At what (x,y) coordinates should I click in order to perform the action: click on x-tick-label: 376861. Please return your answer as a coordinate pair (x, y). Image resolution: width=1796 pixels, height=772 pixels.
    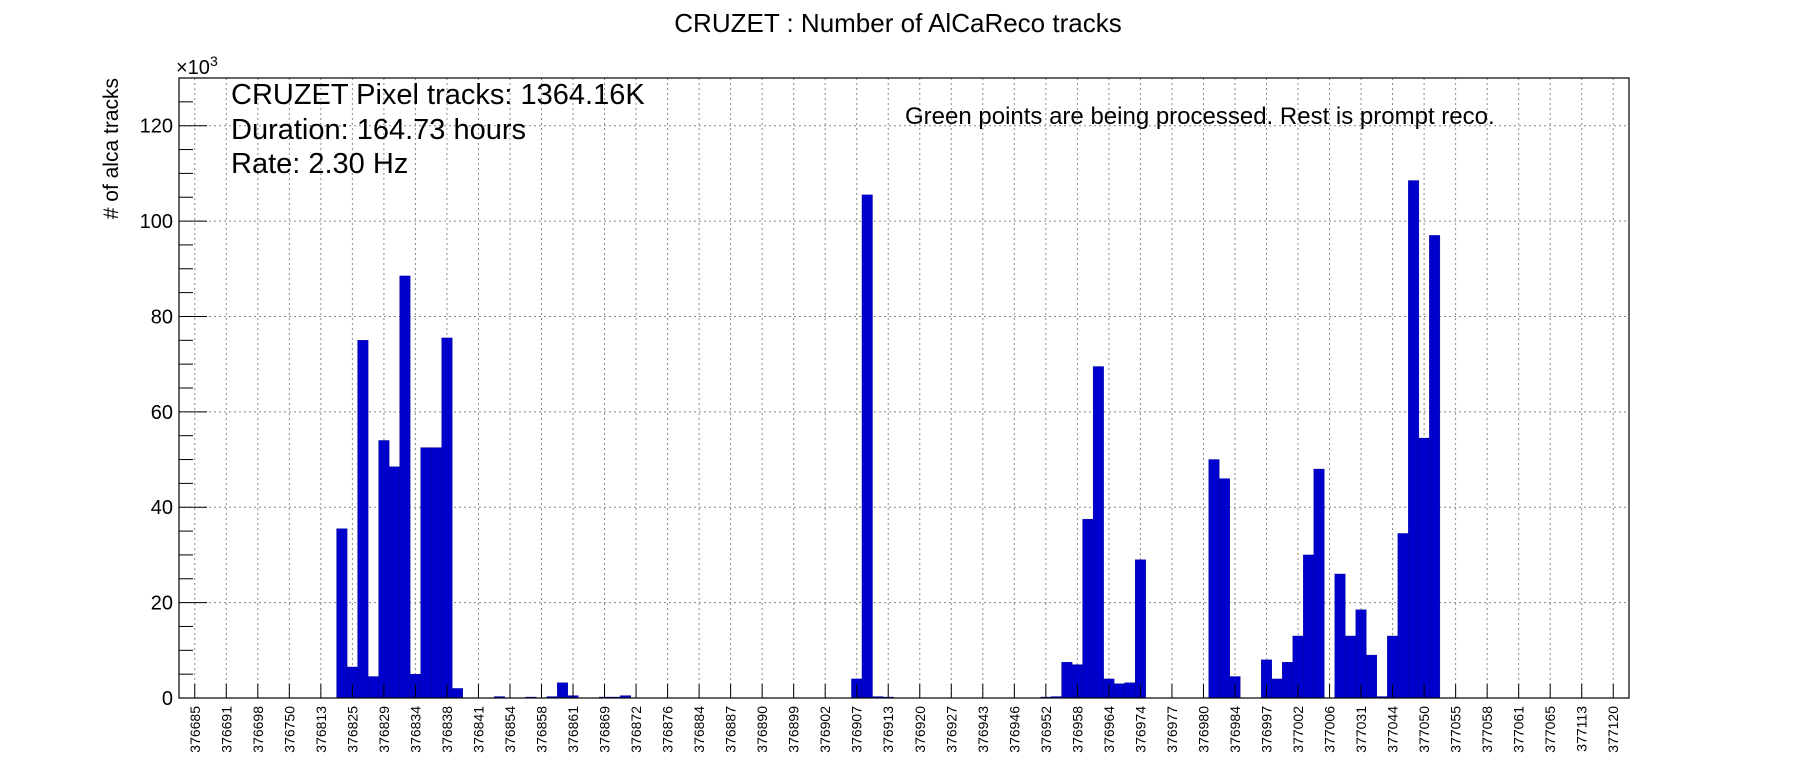
    Looking at the image, I should click on (573, 729).